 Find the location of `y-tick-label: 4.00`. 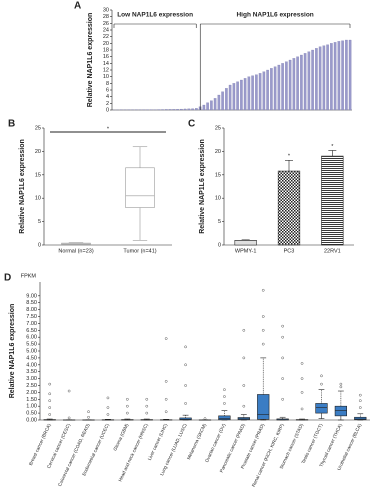

y-tick-label: 4.00 is located at coordinates (31, 365).